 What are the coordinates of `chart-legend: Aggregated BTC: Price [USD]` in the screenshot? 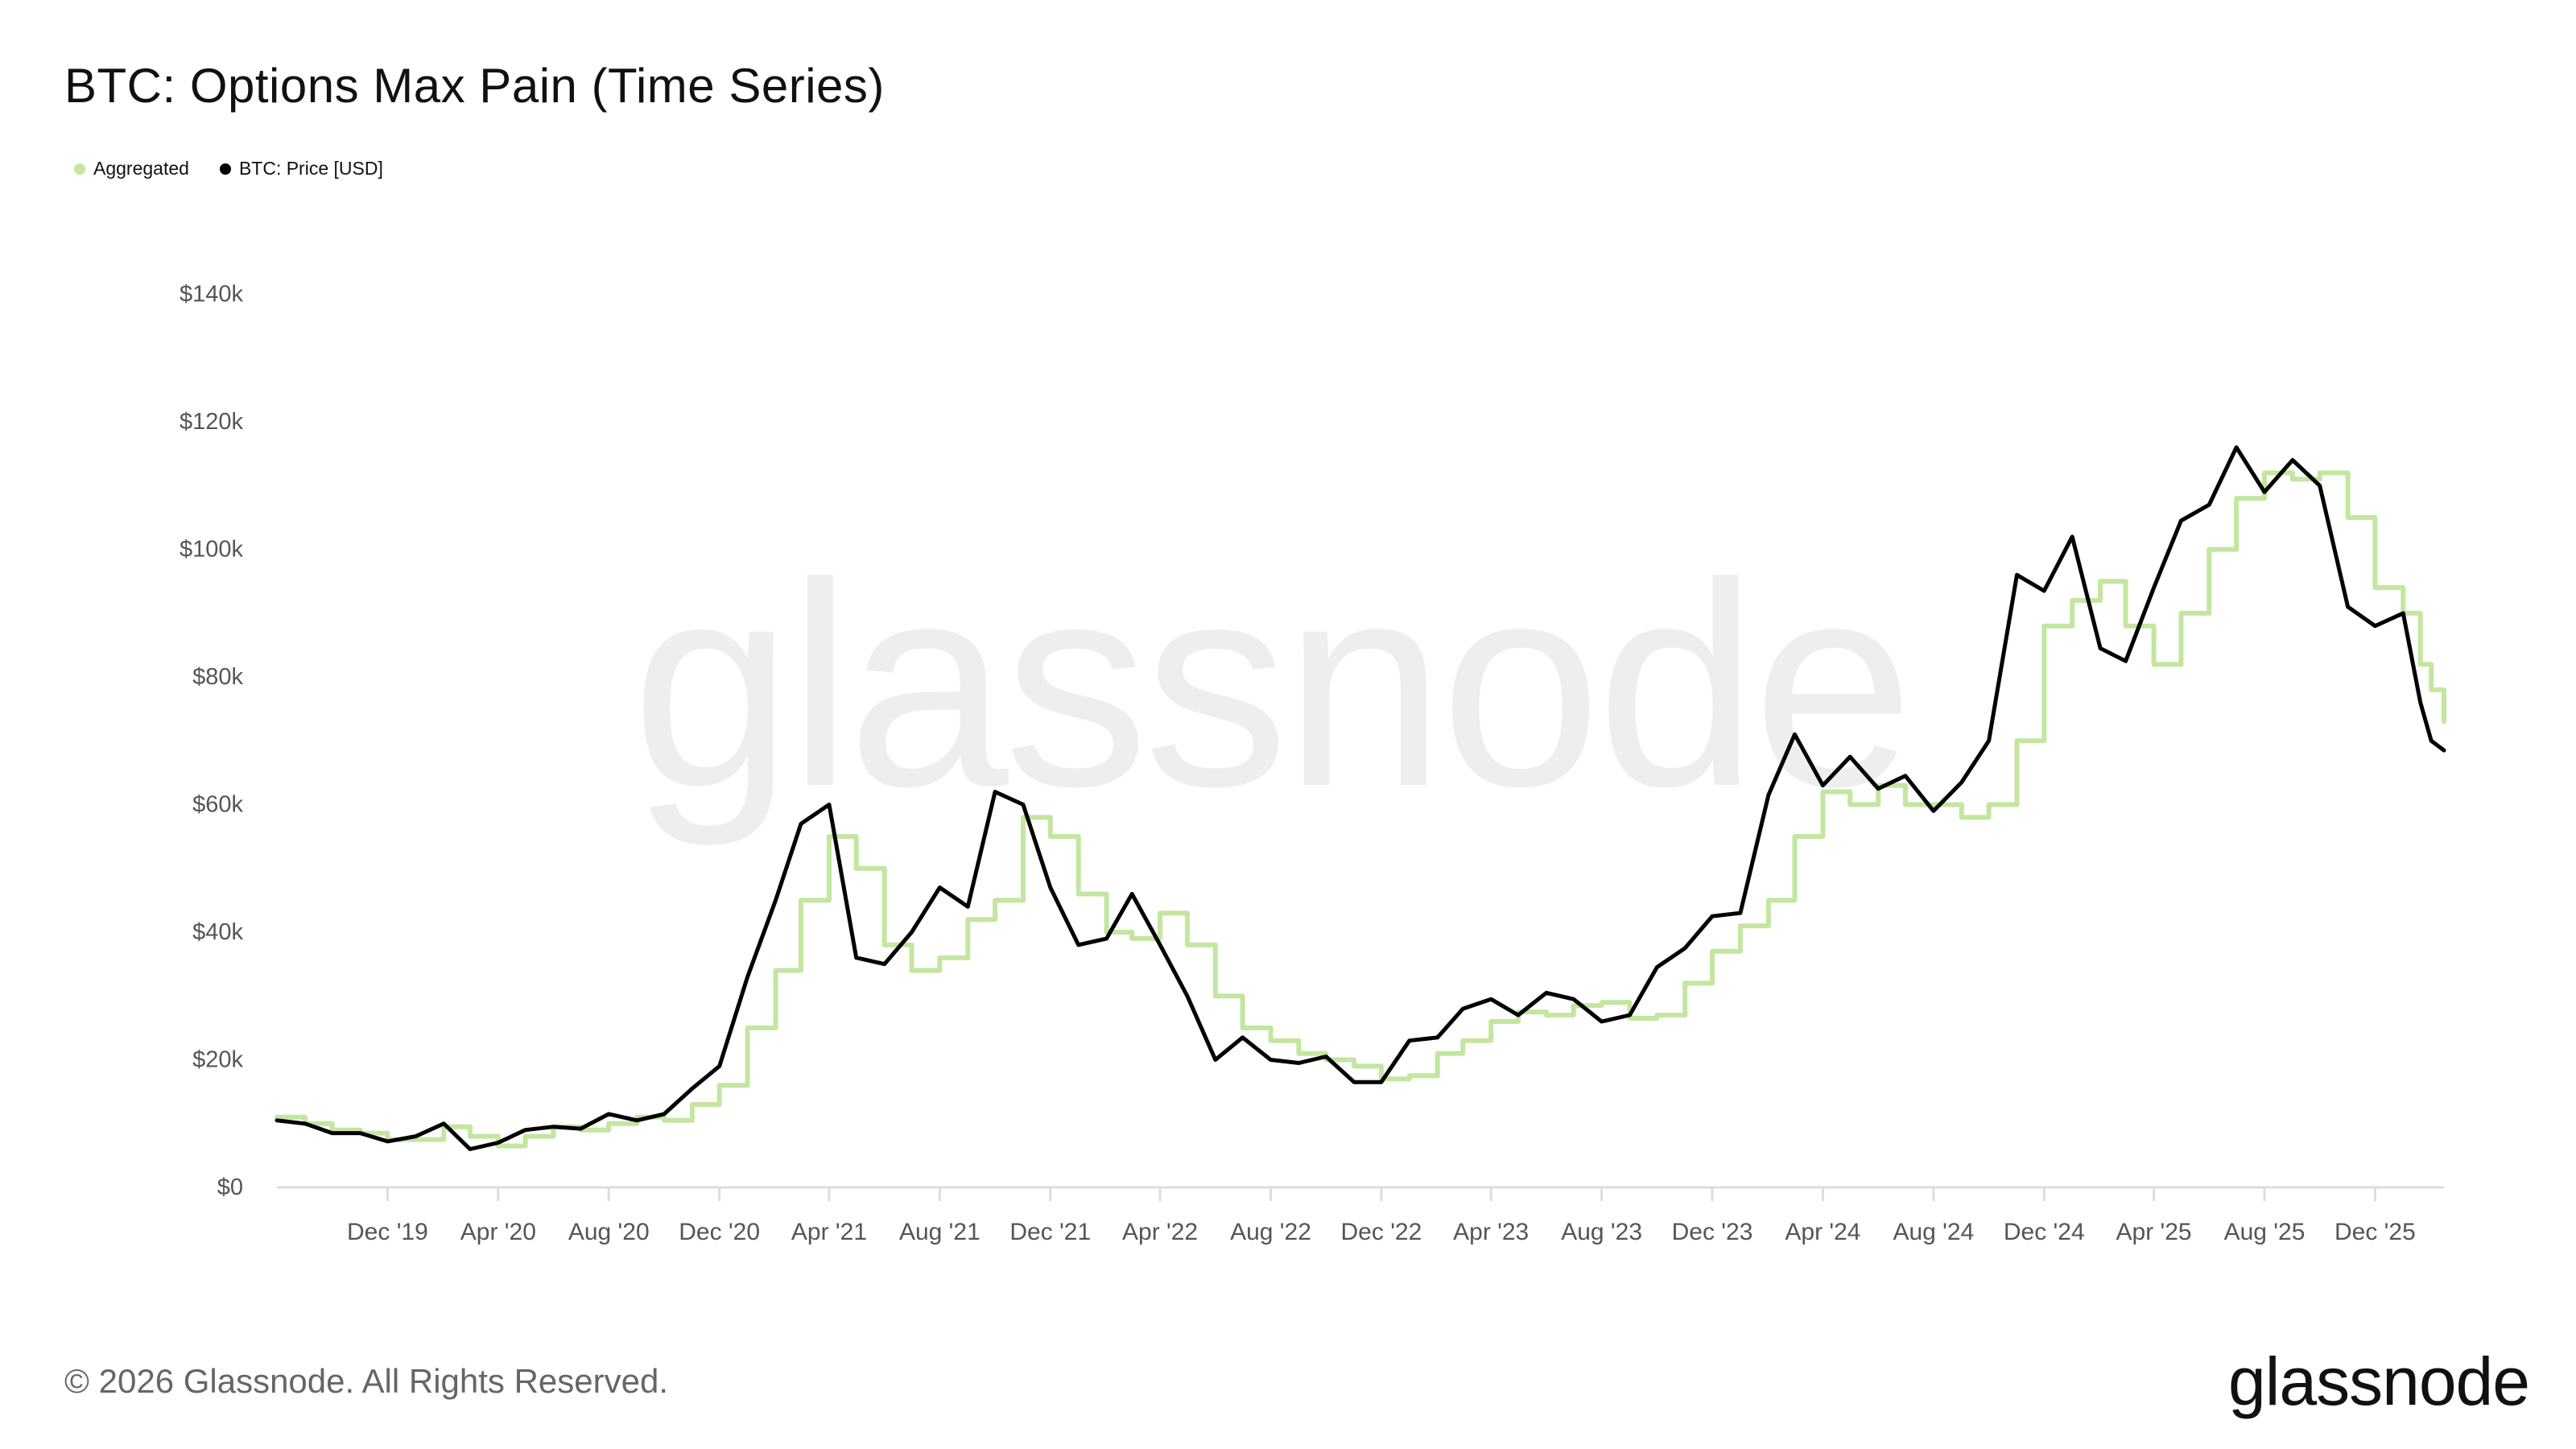 It's located at (244, 169).